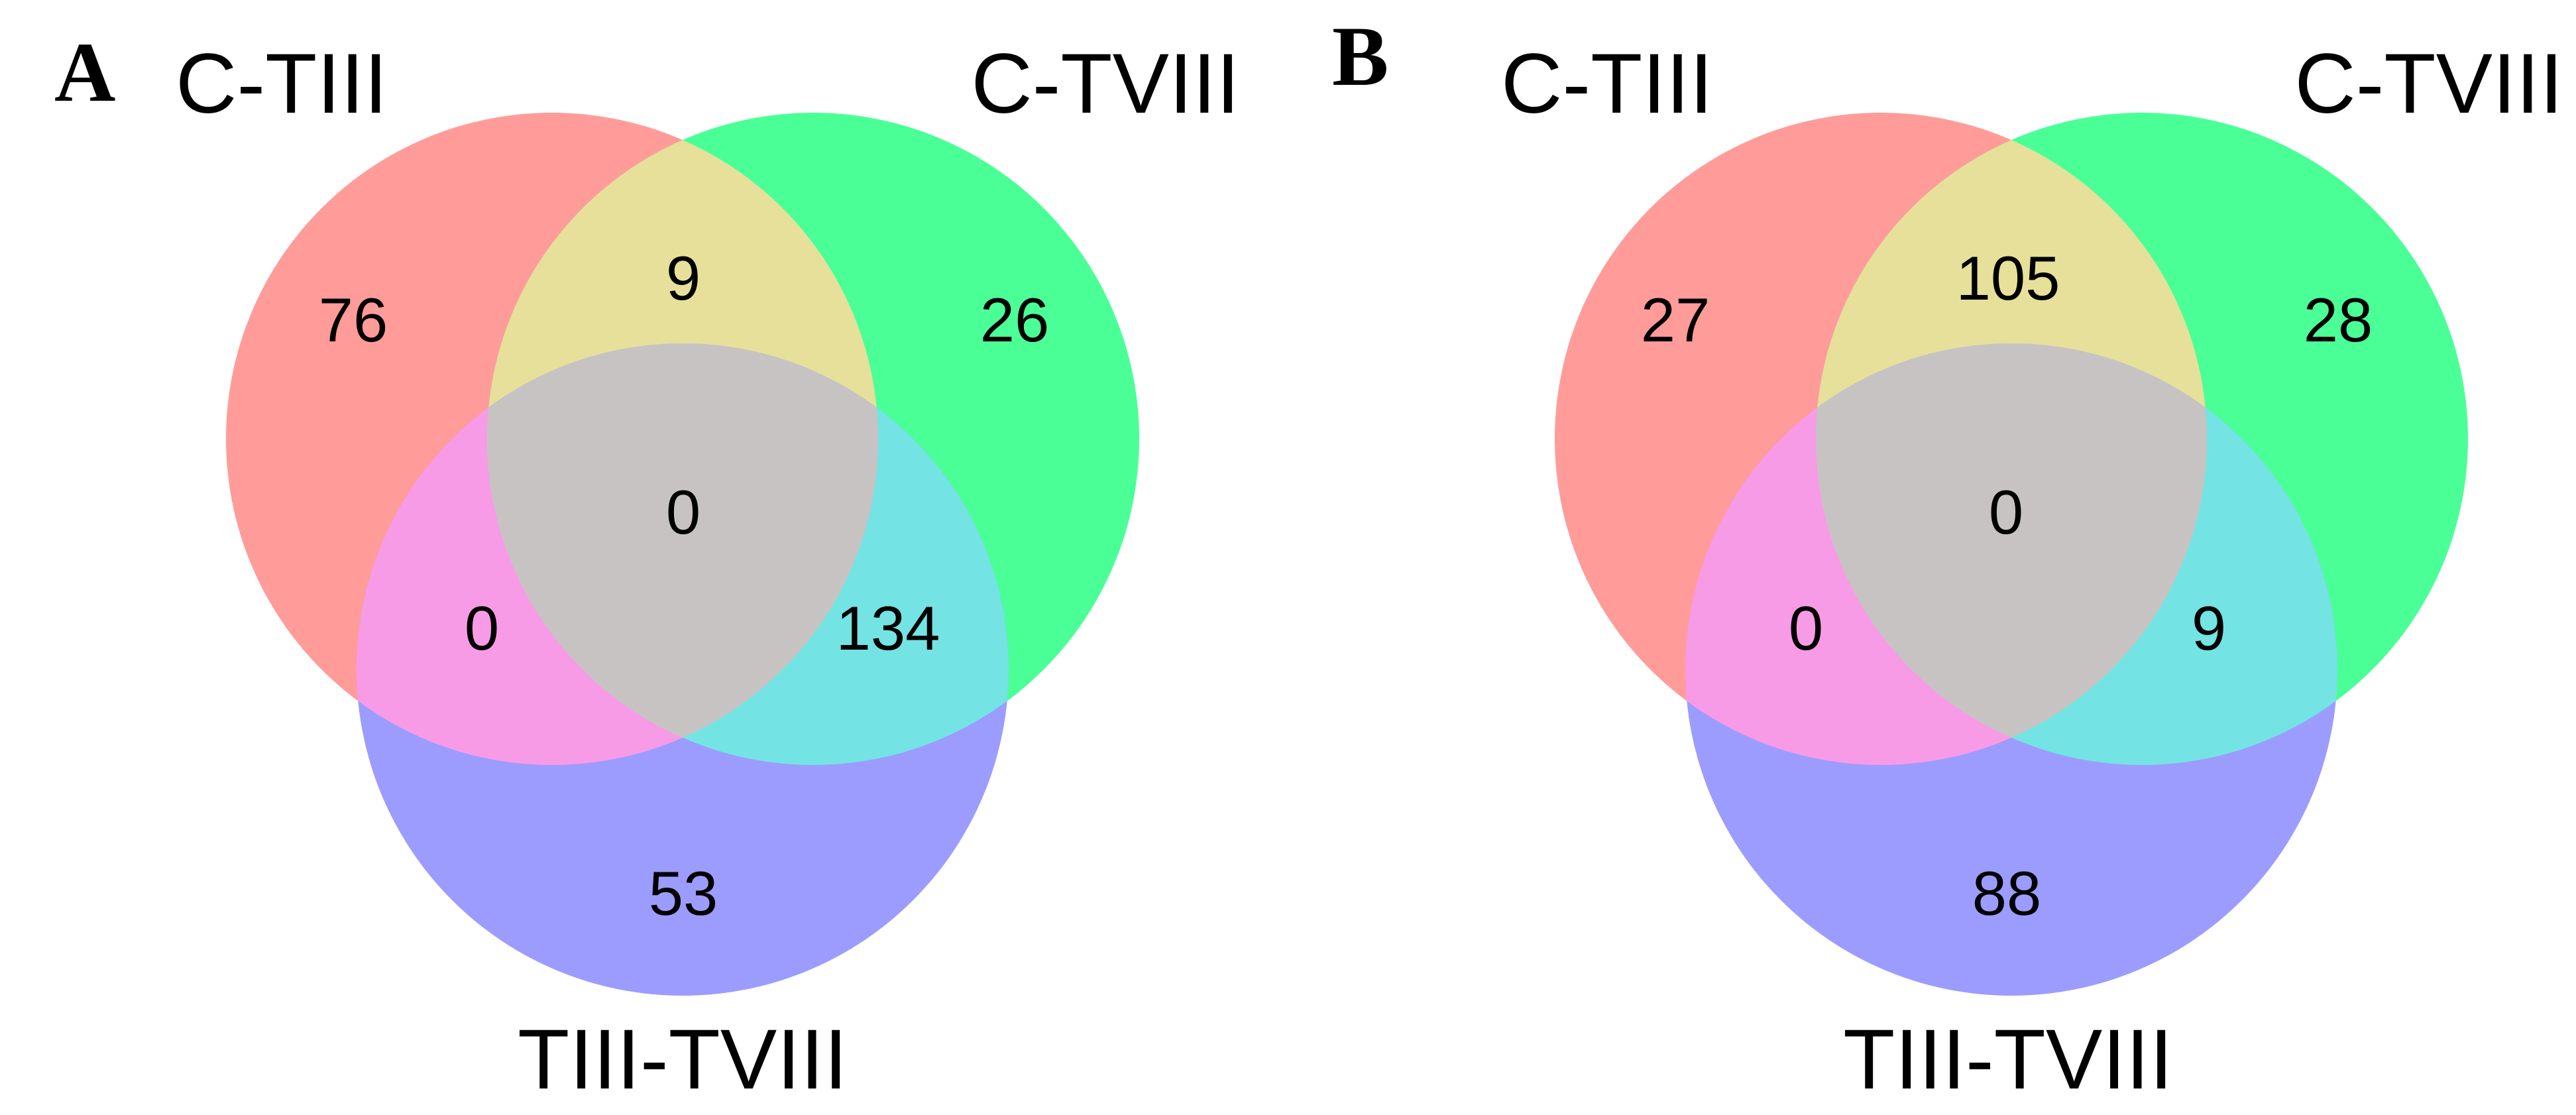 The height and width of the screenshot is (1115, 2576). Describe the element at coordinates (1676, 320) in the screenshot. I see `count-only-a: 27` at that location.